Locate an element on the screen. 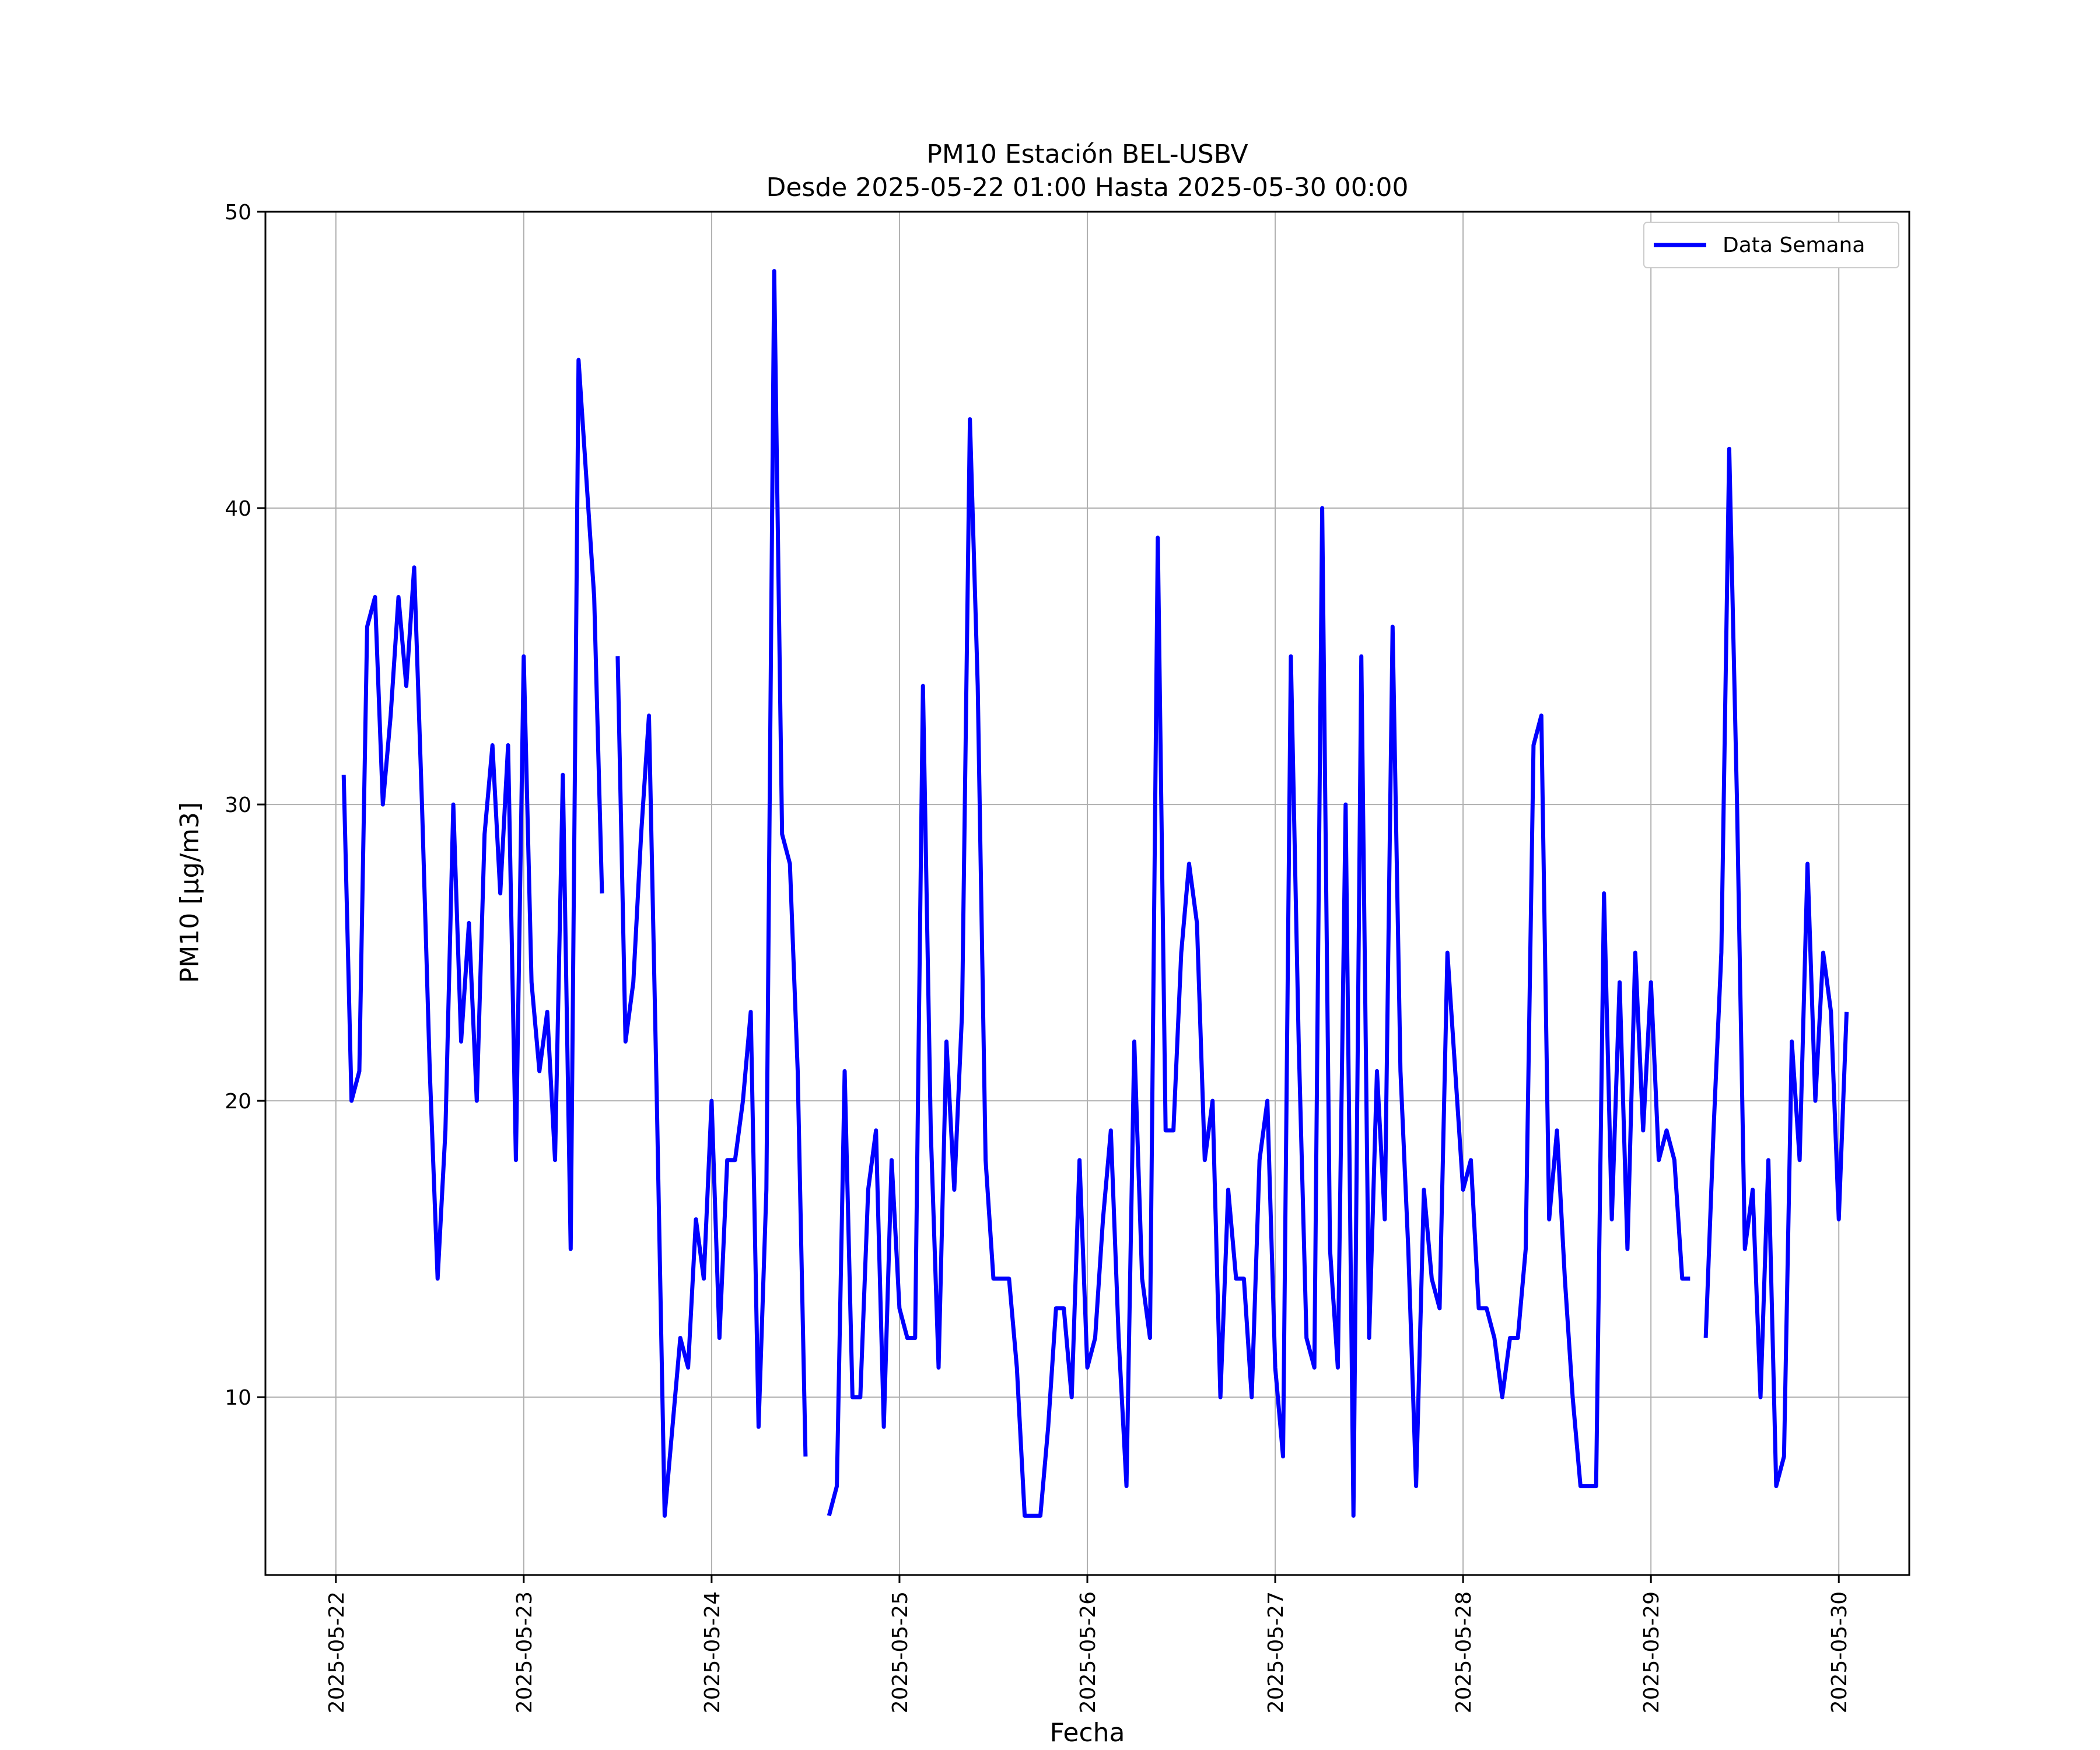 This screenshot has width=2100, height=1750. x-tick-label: 2025-05-30 is located at coordinates (1840, 1652).